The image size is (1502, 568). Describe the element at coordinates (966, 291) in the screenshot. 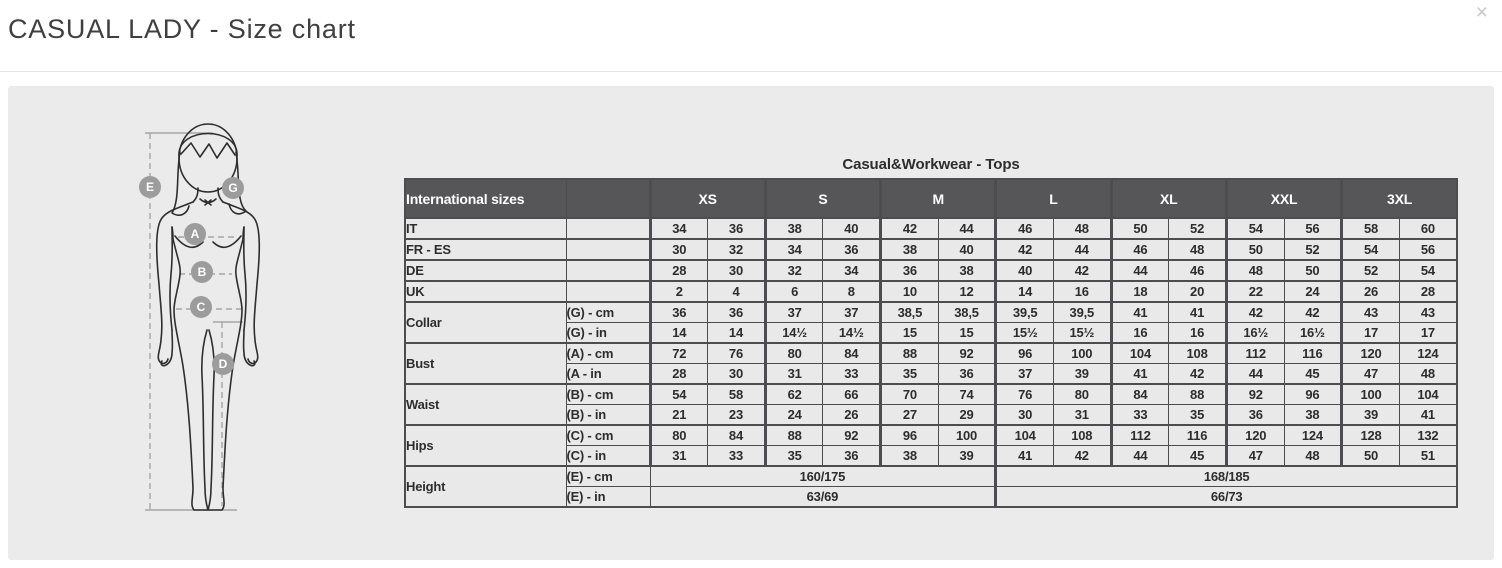

I see `size-value-cell: 12` at that location.